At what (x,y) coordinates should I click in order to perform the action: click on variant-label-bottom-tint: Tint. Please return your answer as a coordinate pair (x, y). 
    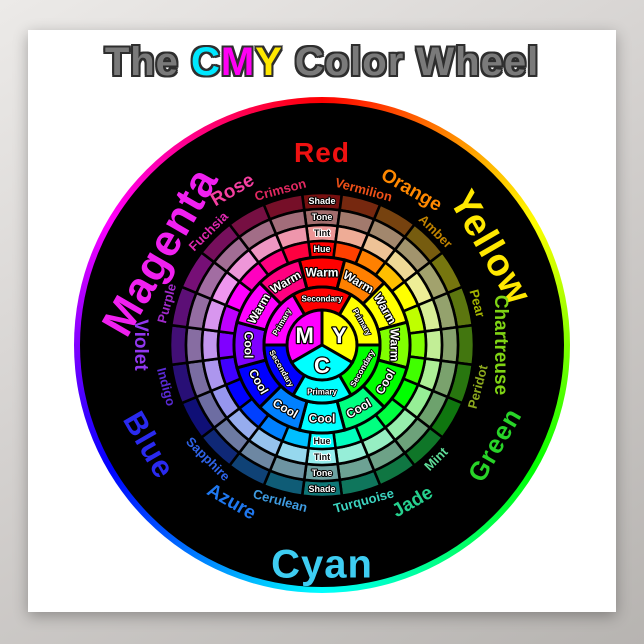
    Looking at the image, I should click on (322, 457).